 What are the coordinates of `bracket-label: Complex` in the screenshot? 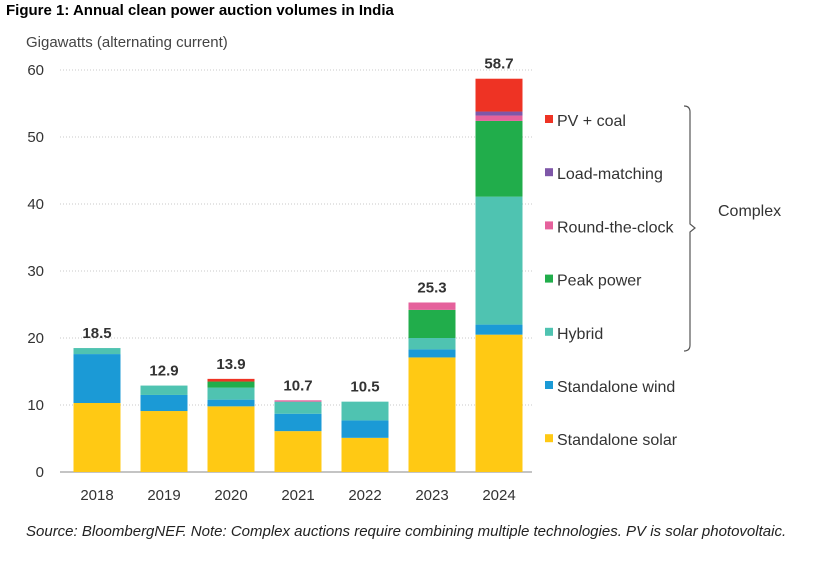 It's located at (749, 211).